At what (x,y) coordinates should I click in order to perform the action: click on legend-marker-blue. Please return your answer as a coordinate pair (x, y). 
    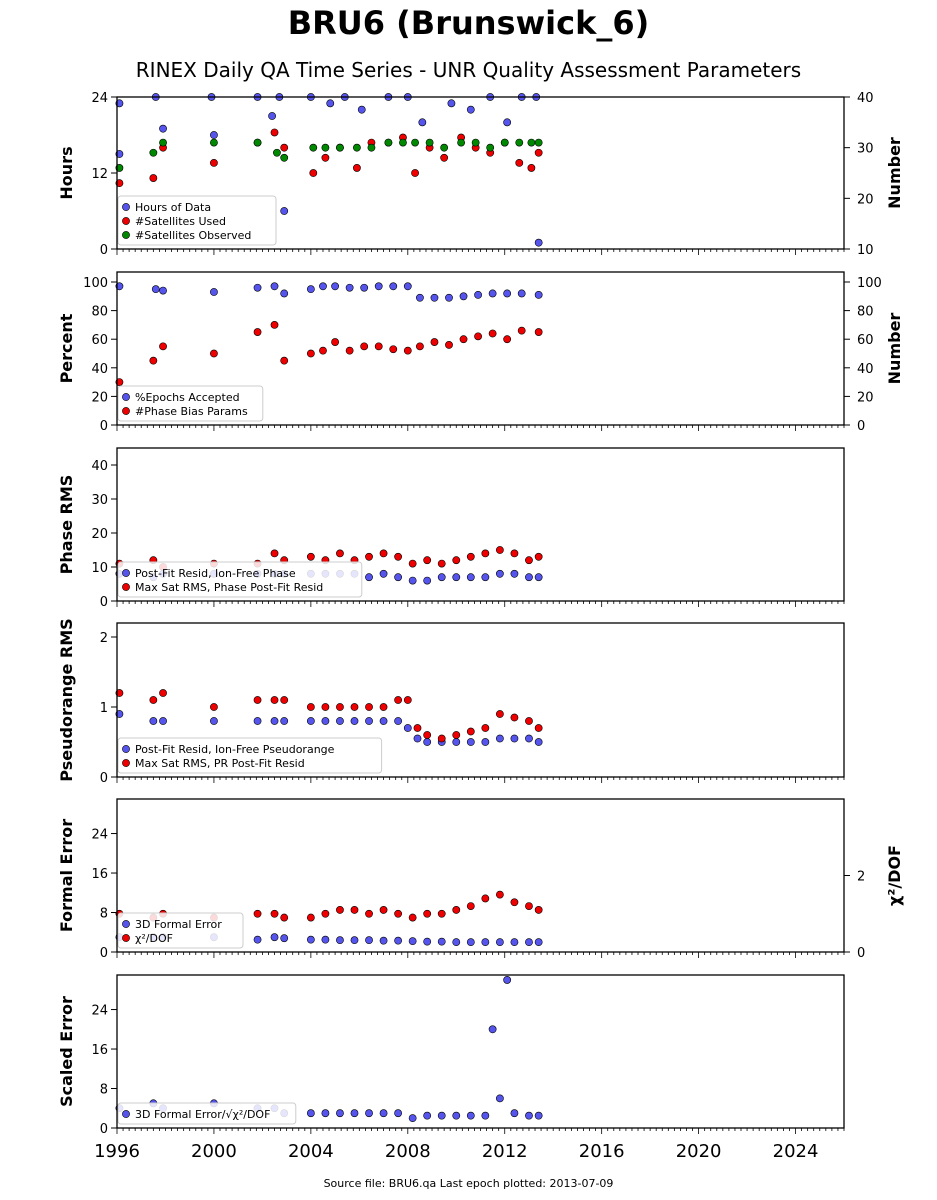
    Looking at the image, I should click on (126, 397).